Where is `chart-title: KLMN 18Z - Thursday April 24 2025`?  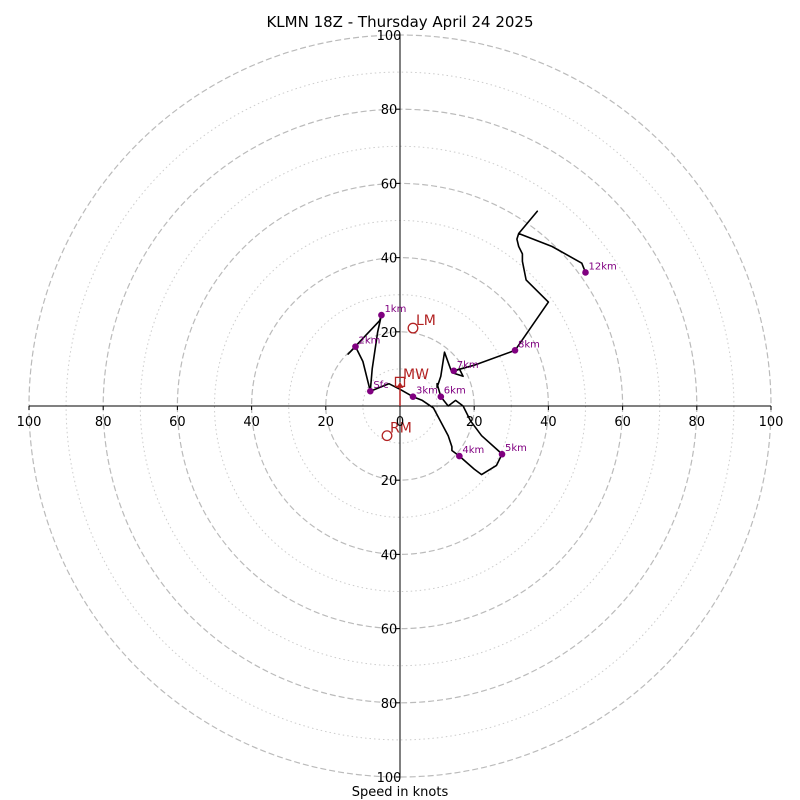
chart-title: KLMN 18Z - Thursday April 24 2025 is located at coordinates (399, 22).